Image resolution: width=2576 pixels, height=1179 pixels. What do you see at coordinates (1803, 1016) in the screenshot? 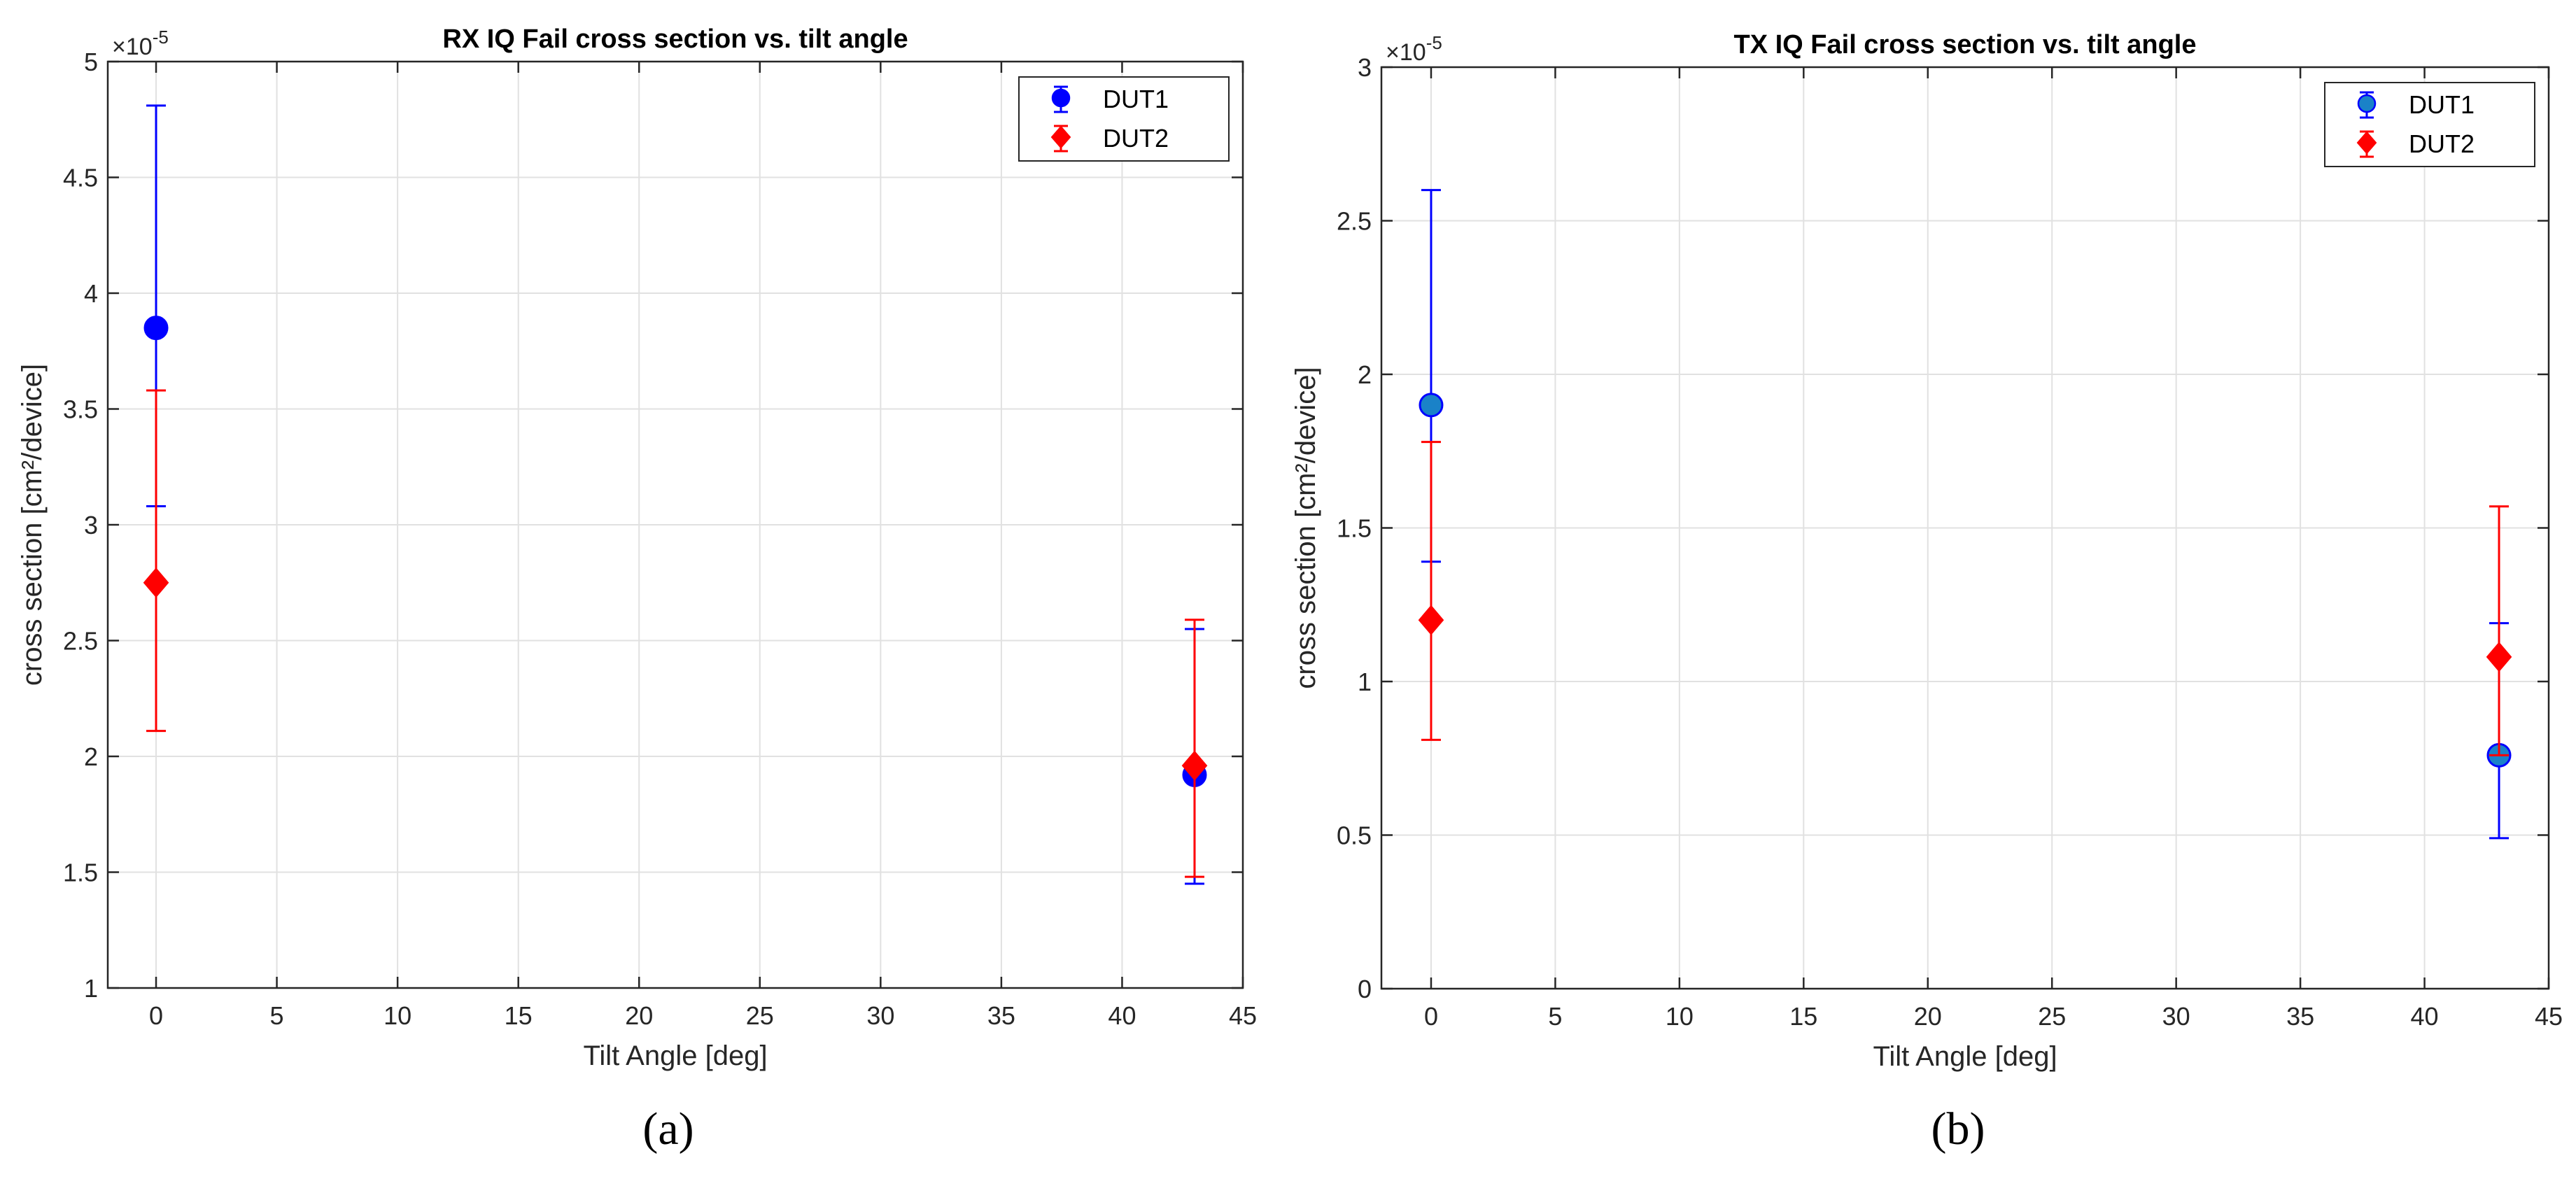
I see `panel-b-x-tick-label: 15` at bounding box center [1803, 1016].